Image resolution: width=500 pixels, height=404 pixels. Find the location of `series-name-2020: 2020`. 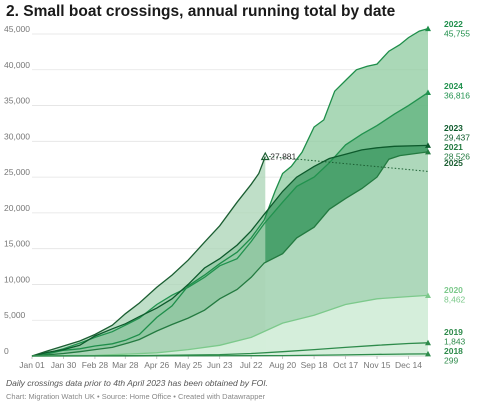

series-name-2020: 2020 is located at coordinates (453, 290).